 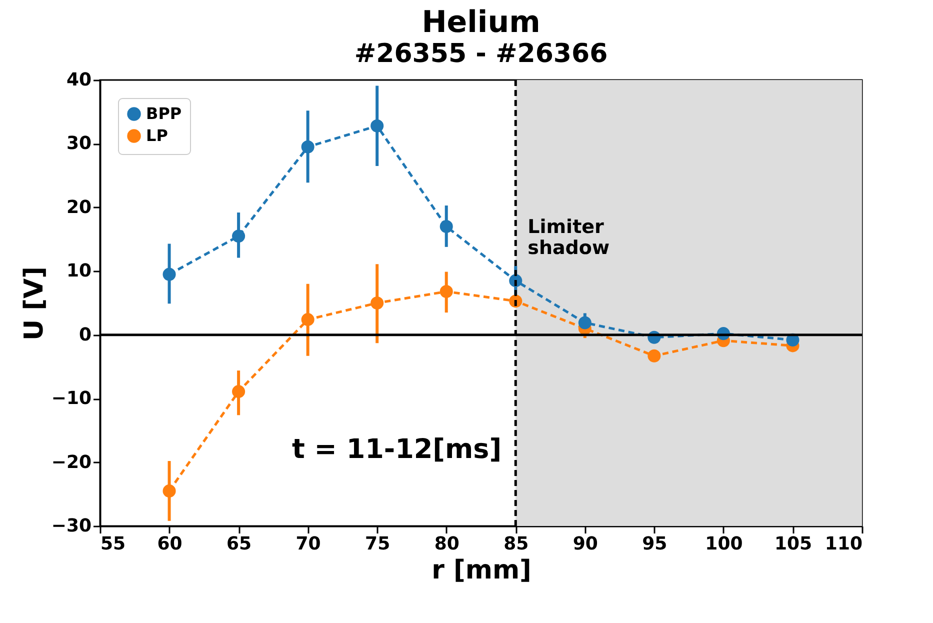 I want to click on annotation: t = 11-12[ms], so click(x=397, y=450).